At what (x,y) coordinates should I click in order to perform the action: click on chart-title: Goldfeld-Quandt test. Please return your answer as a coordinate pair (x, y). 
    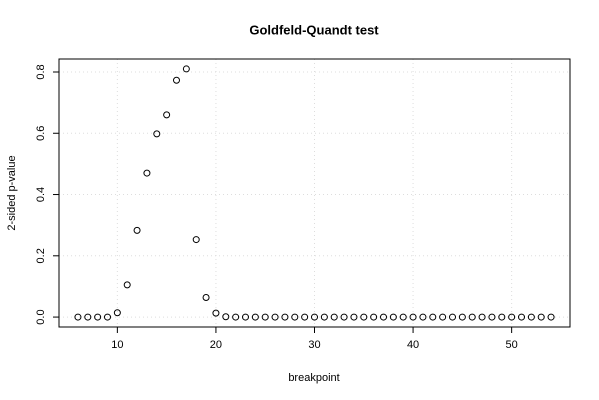
    Looking at the image, I should click on (314, 29).